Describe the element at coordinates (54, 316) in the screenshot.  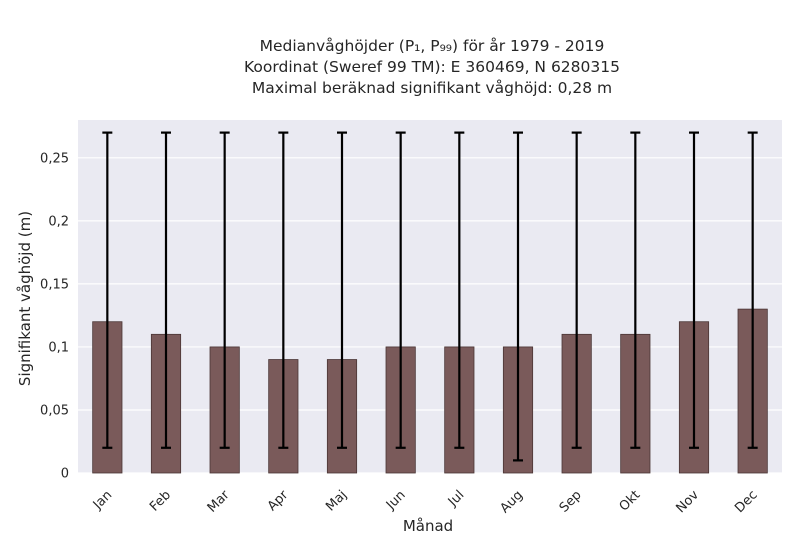
I see `y-axis-ticks: 0 0,05 0,1 0,15 0,2 0,25` at that location.